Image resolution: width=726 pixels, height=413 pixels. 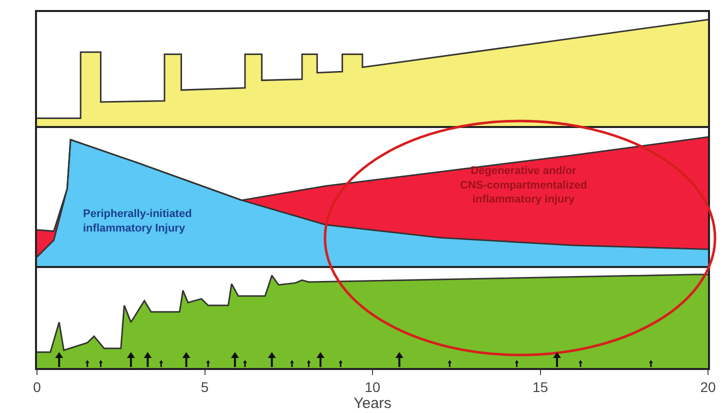 What do you see at coordinates (372, 386) in the screenshot?
I see `x-tick-label: 10` at bounding box center [372, 386].